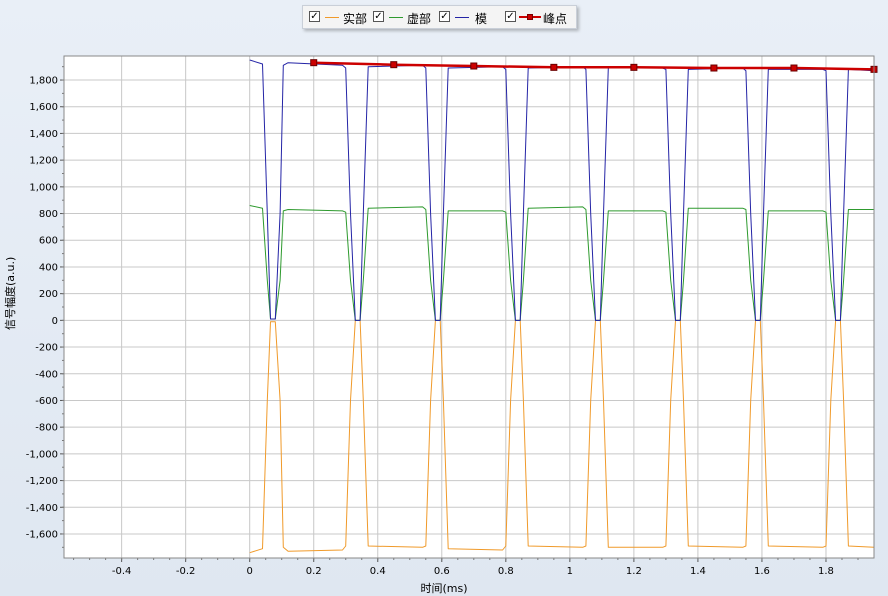  I want to click on y-tick-label: -1,400, so click(42, 508).